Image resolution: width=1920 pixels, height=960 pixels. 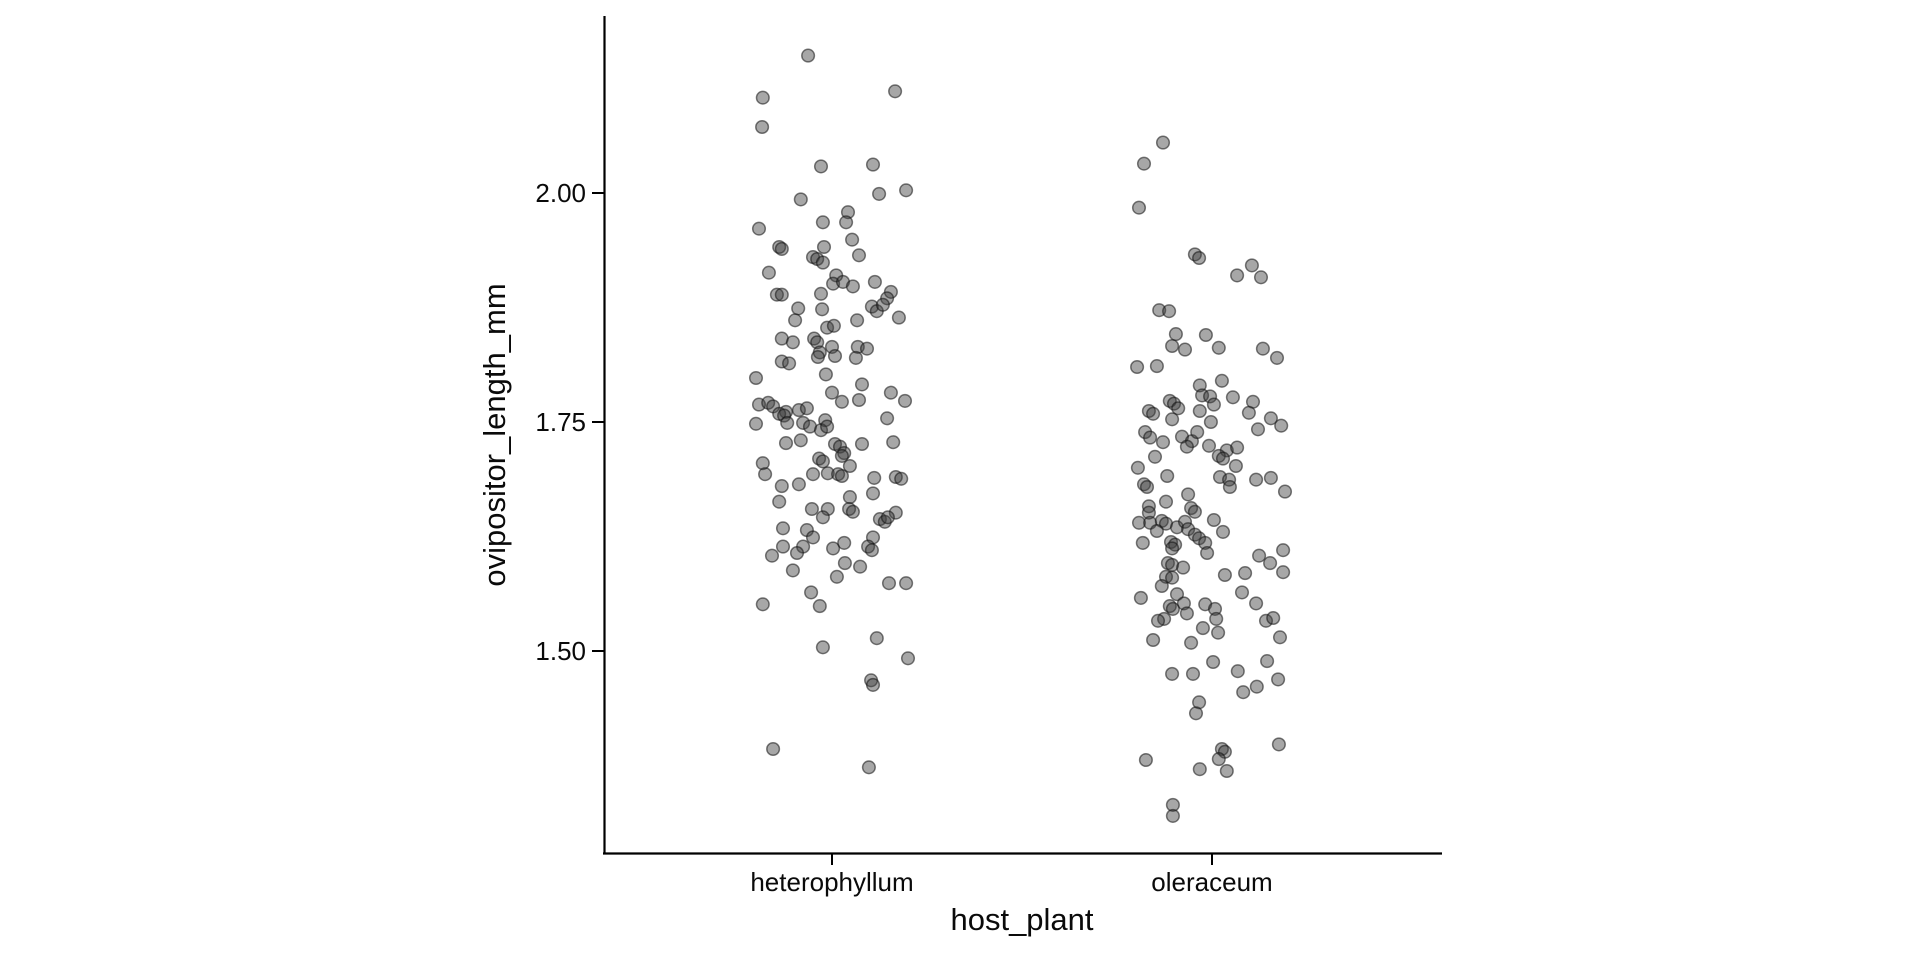 What do you see at coordinates (560, 422) in the screenshot?
I see `y-tick-label: 1.75` at bounding box center [560, 422].